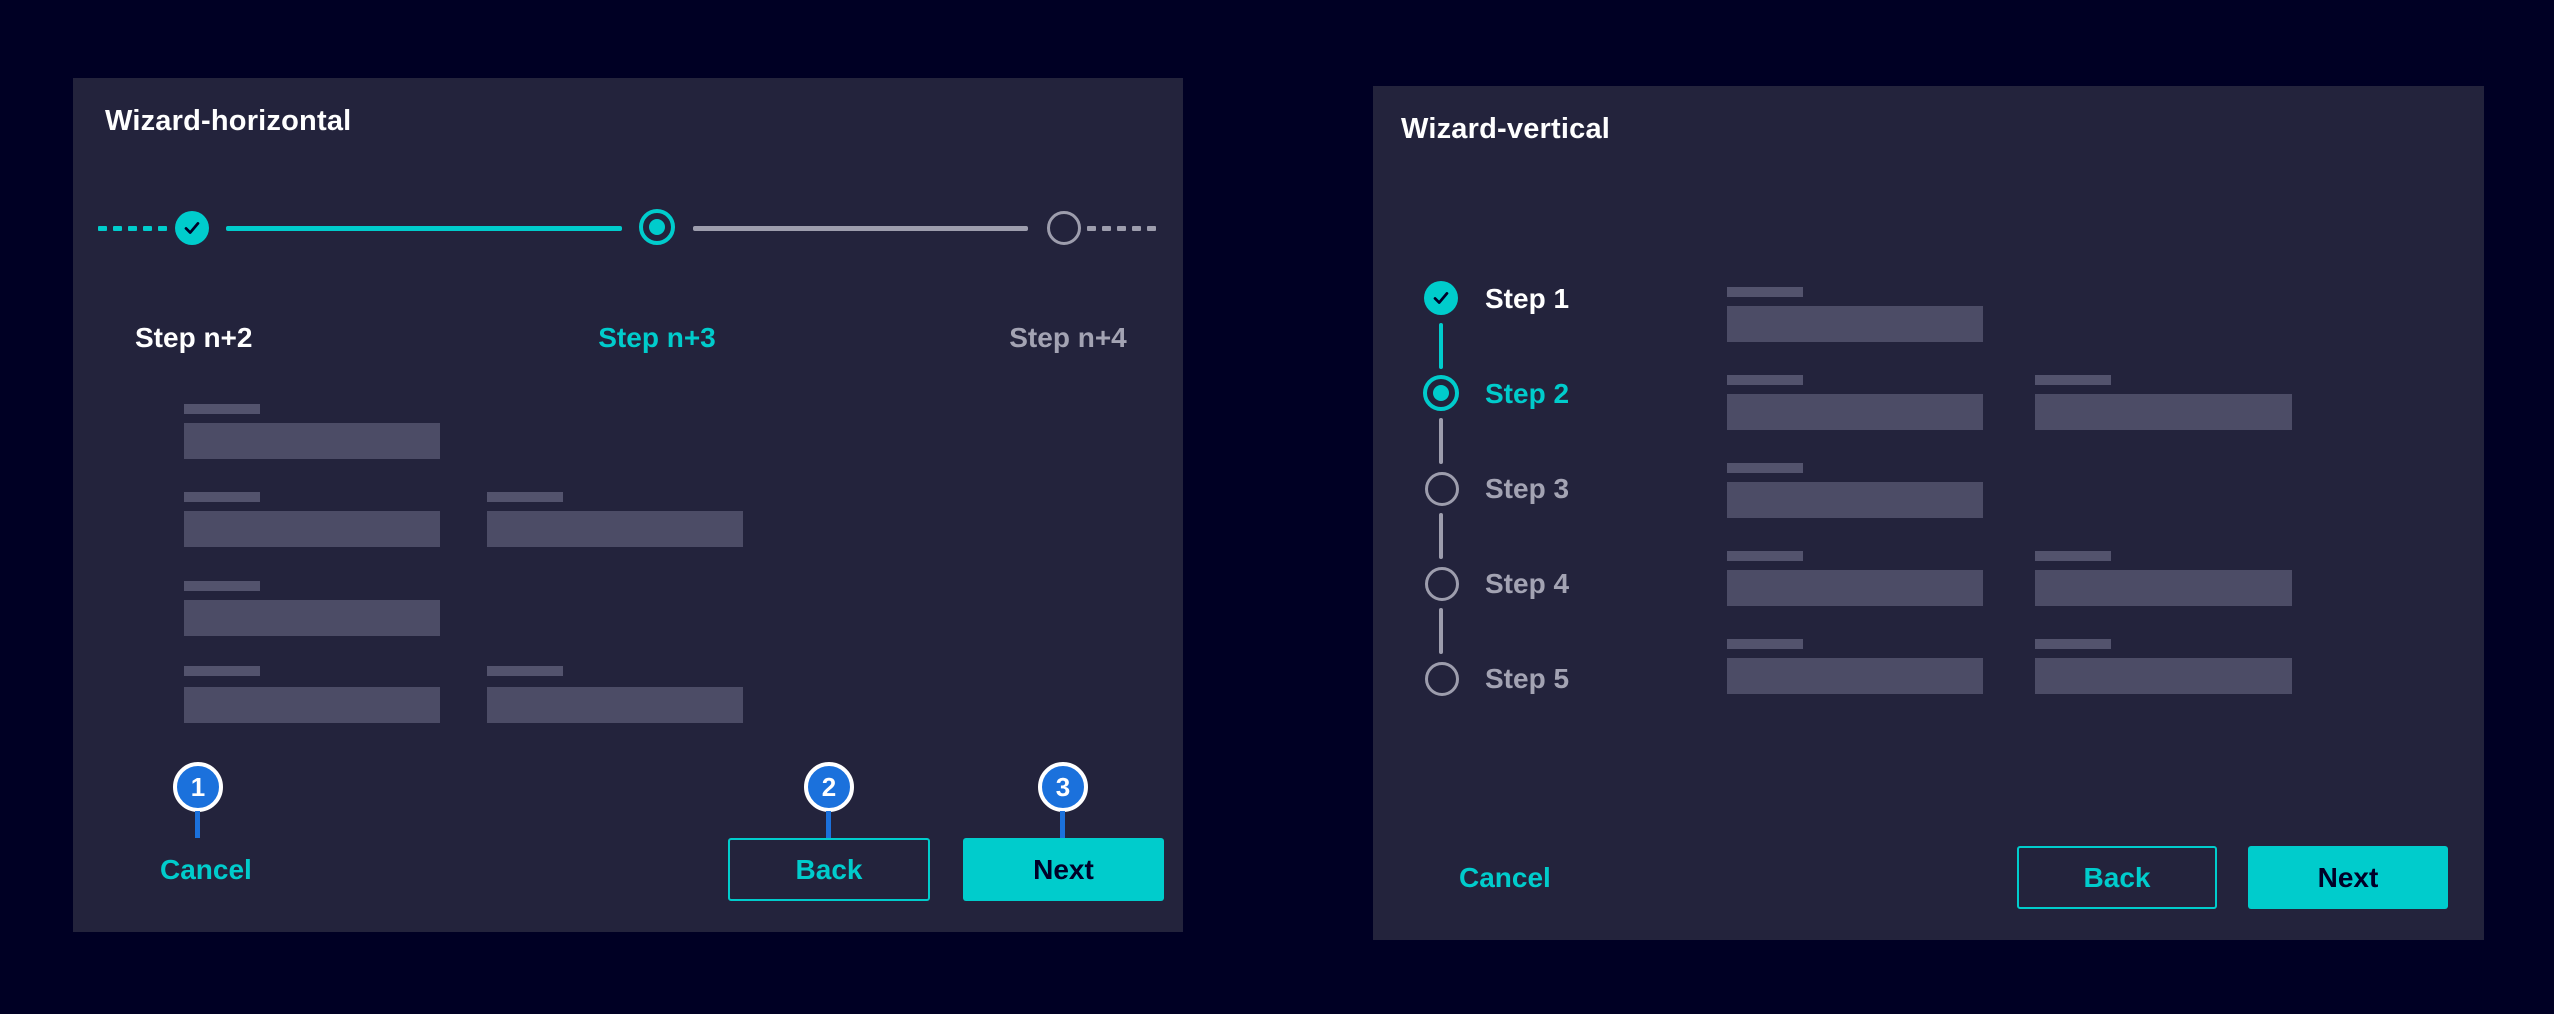 The width and height of the screenshot is (2554, 1014). I want to click on step-label-n3: Step n+3, so click(657, 337).